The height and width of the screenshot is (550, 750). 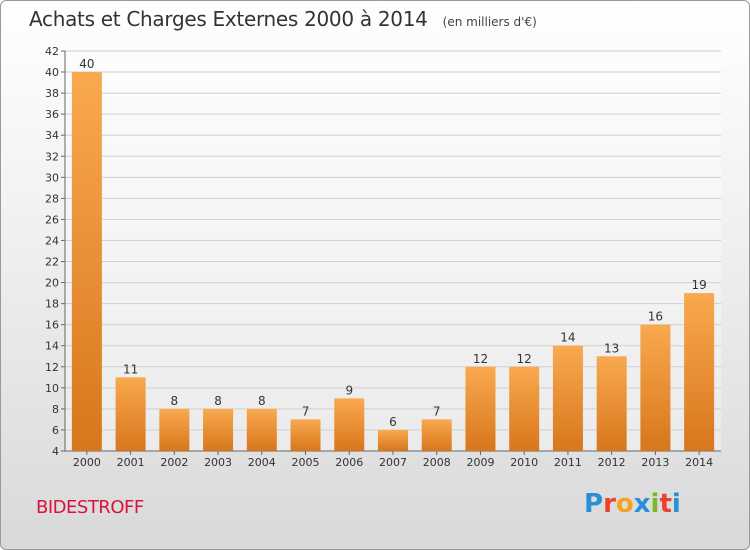 What do you see at coordinates (87, 462) in the screenshot?
I see `x-tick-label: 2000` at bounding box center [87, 462].